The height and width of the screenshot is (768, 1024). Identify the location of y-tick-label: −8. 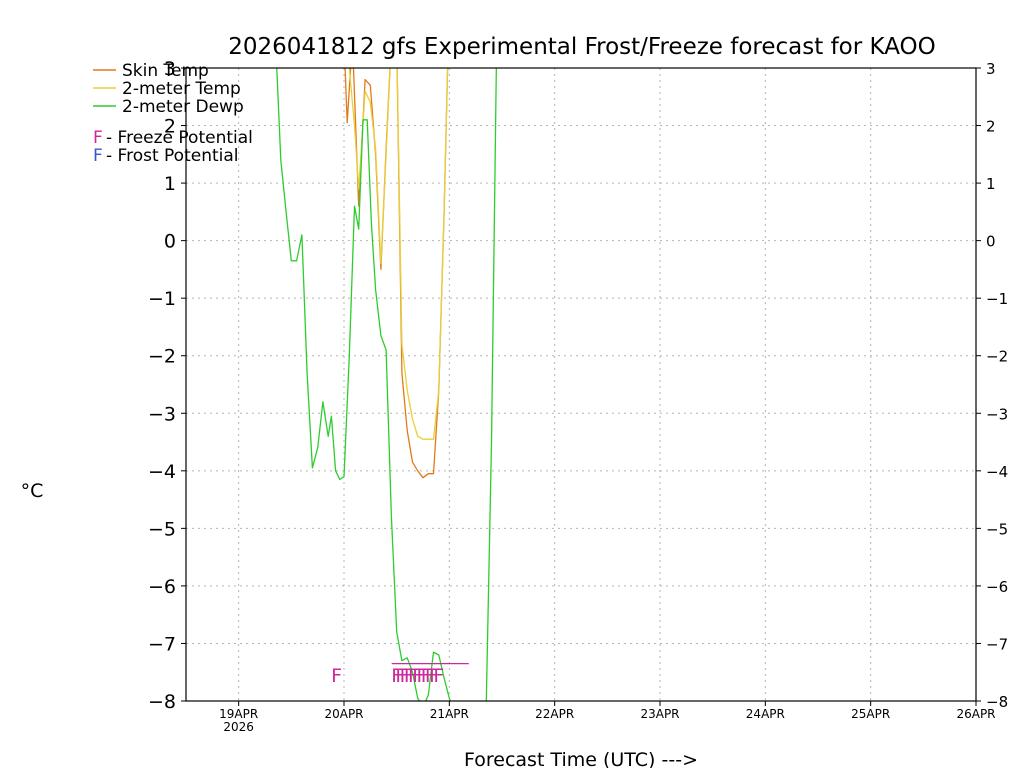
(162, 702).